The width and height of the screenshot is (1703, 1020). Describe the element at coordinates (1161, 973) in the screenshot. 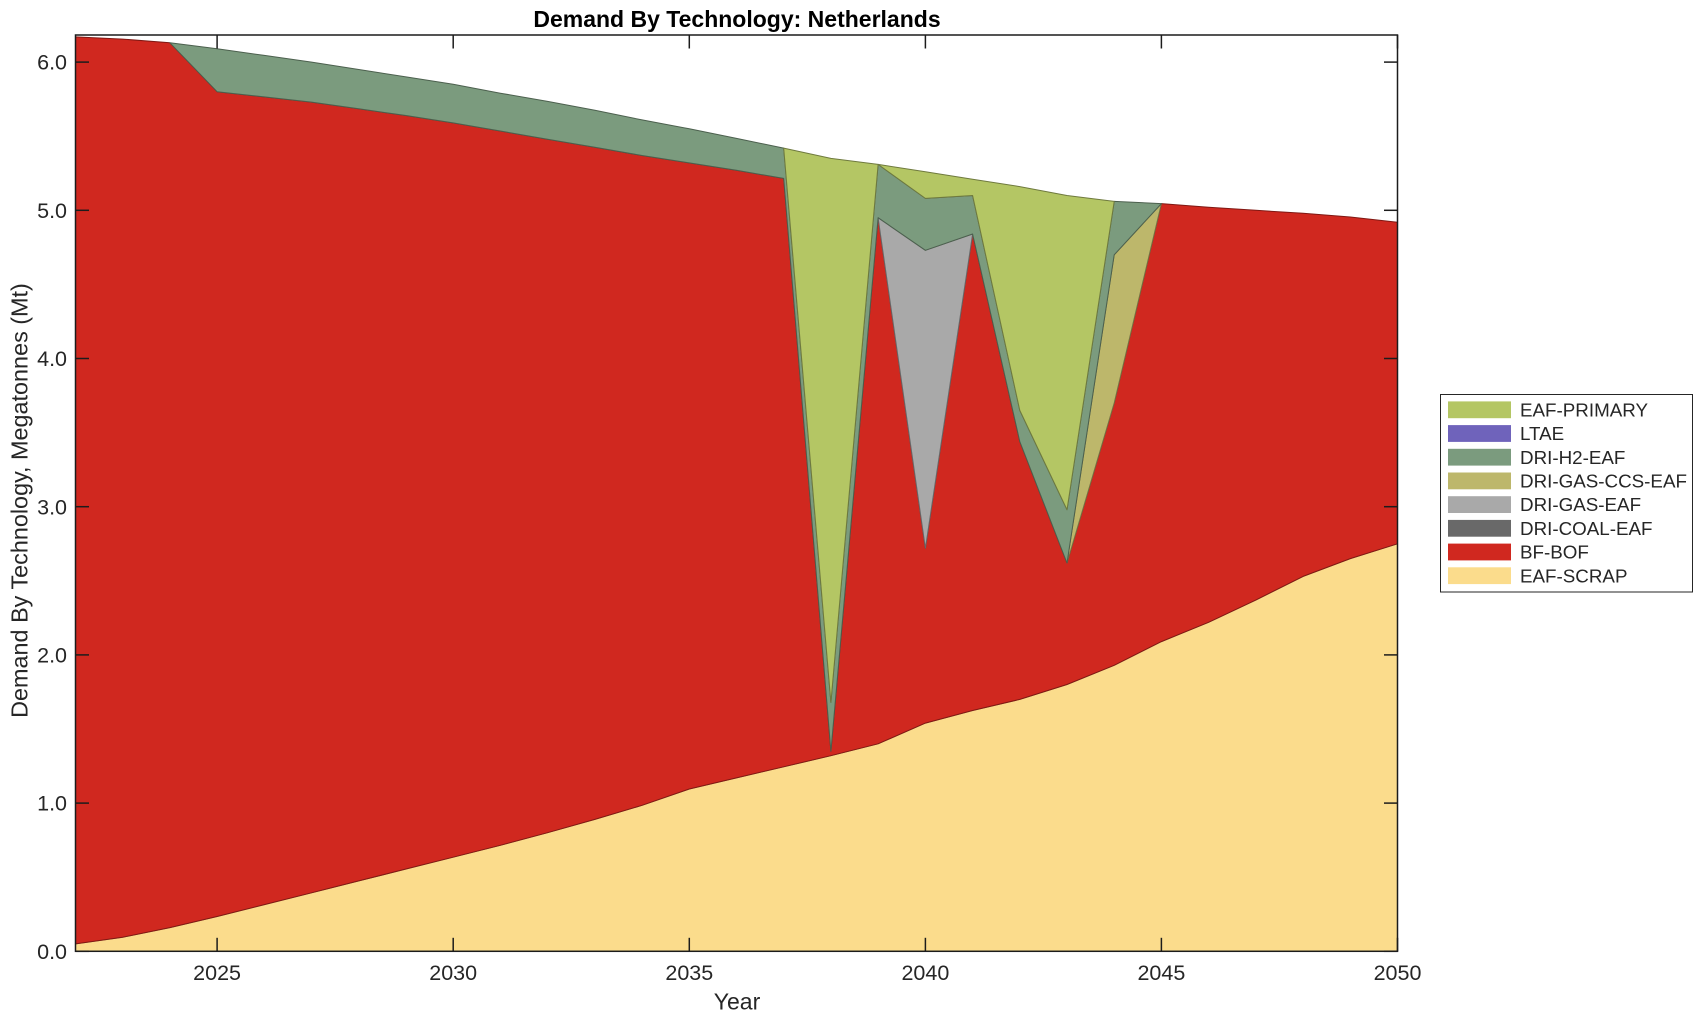

I see `svg-text: 2045` at that location.